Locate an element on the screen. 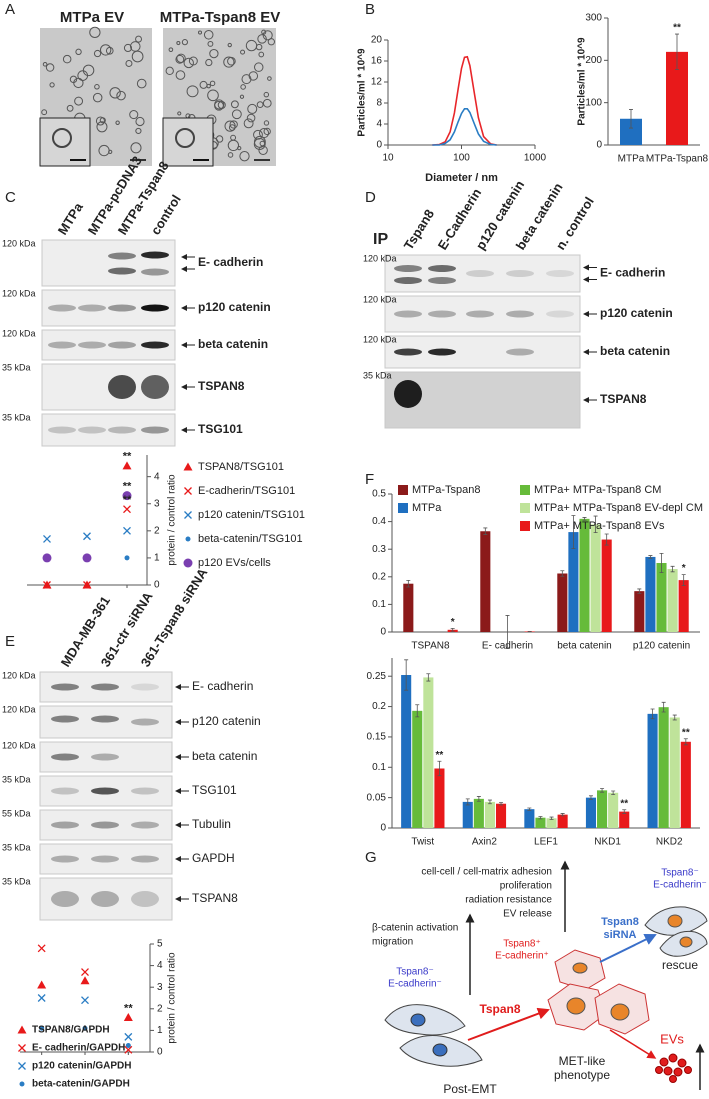 This screenshot has height=1099, width=709. blot-strip is located at coordinates (482, 273).